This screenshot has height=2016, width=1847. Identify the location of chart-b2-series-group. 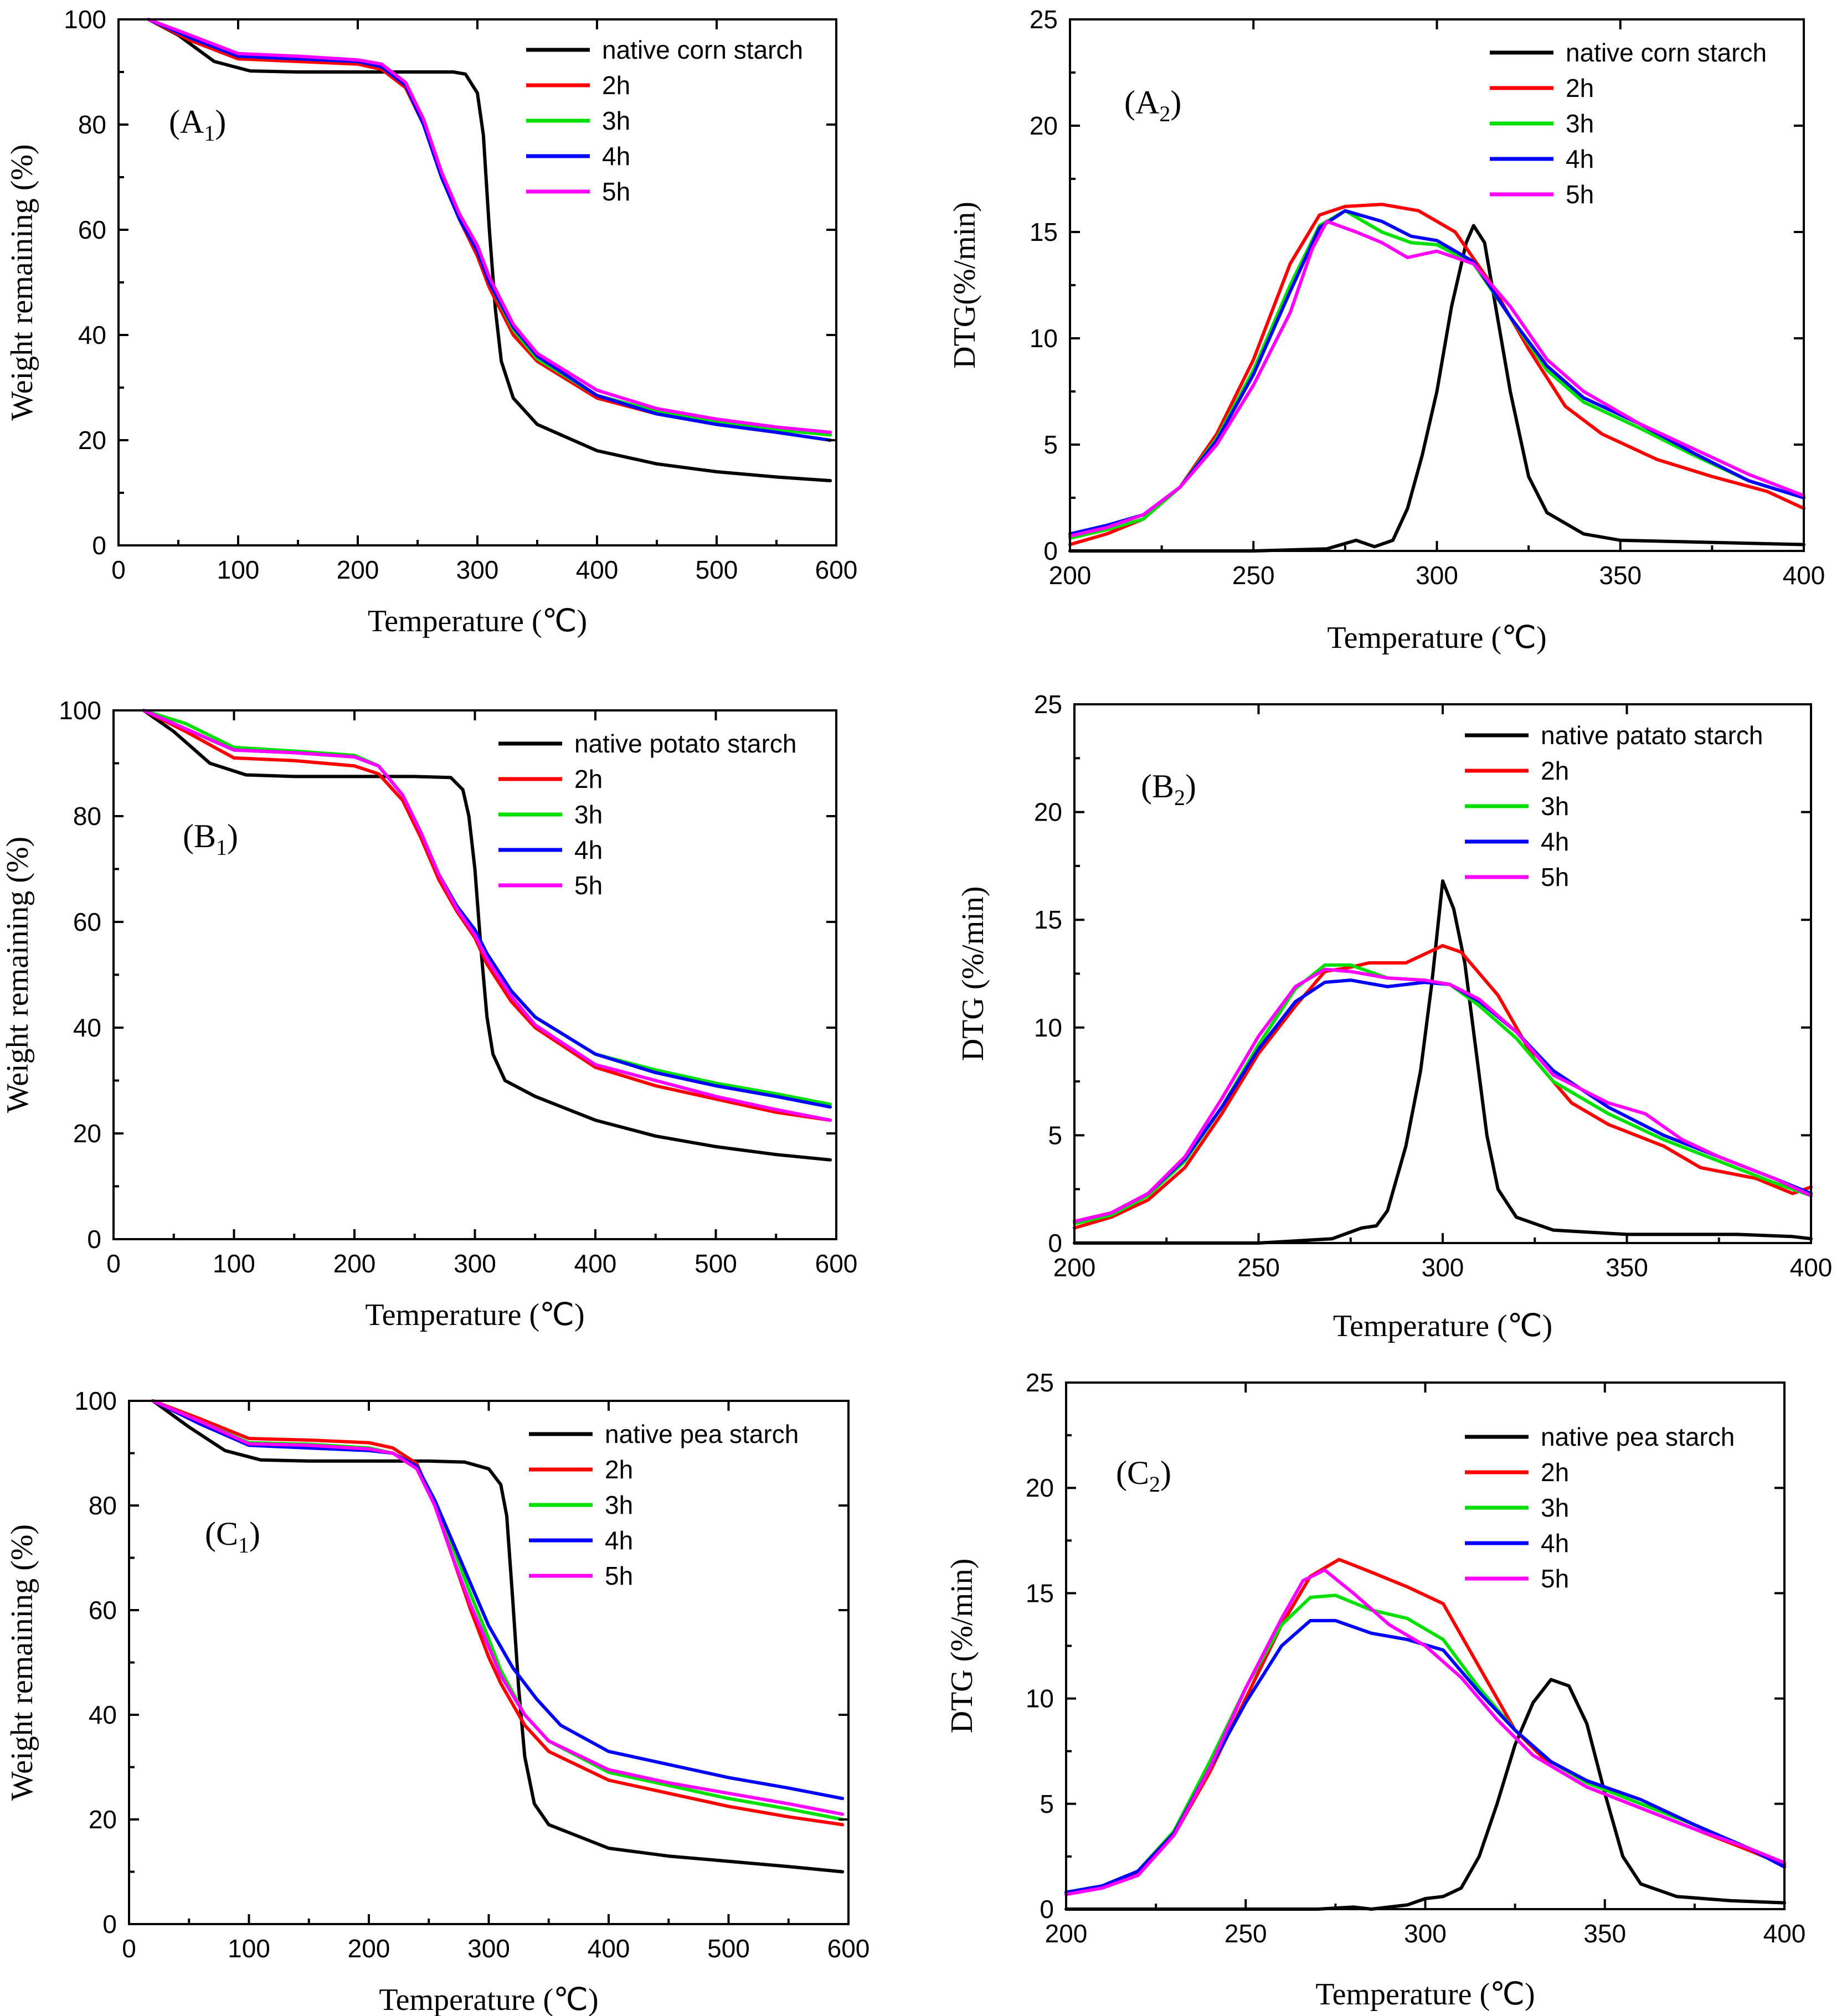
(1443, 1062).